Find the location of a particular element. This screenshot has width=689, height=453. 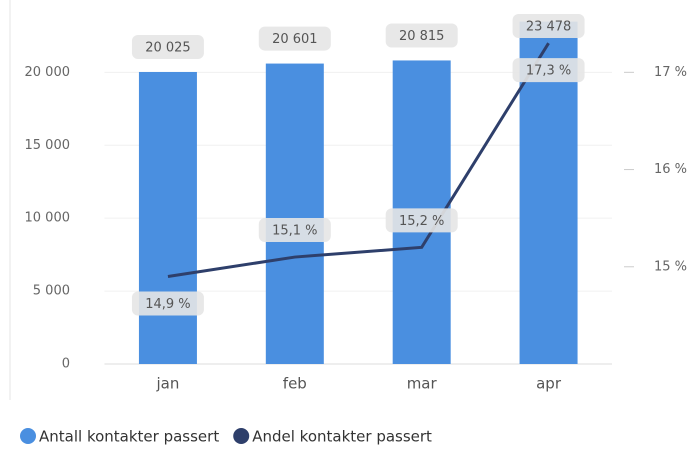

y2-tick-label: 16 % is located at coordinates (670, 169).